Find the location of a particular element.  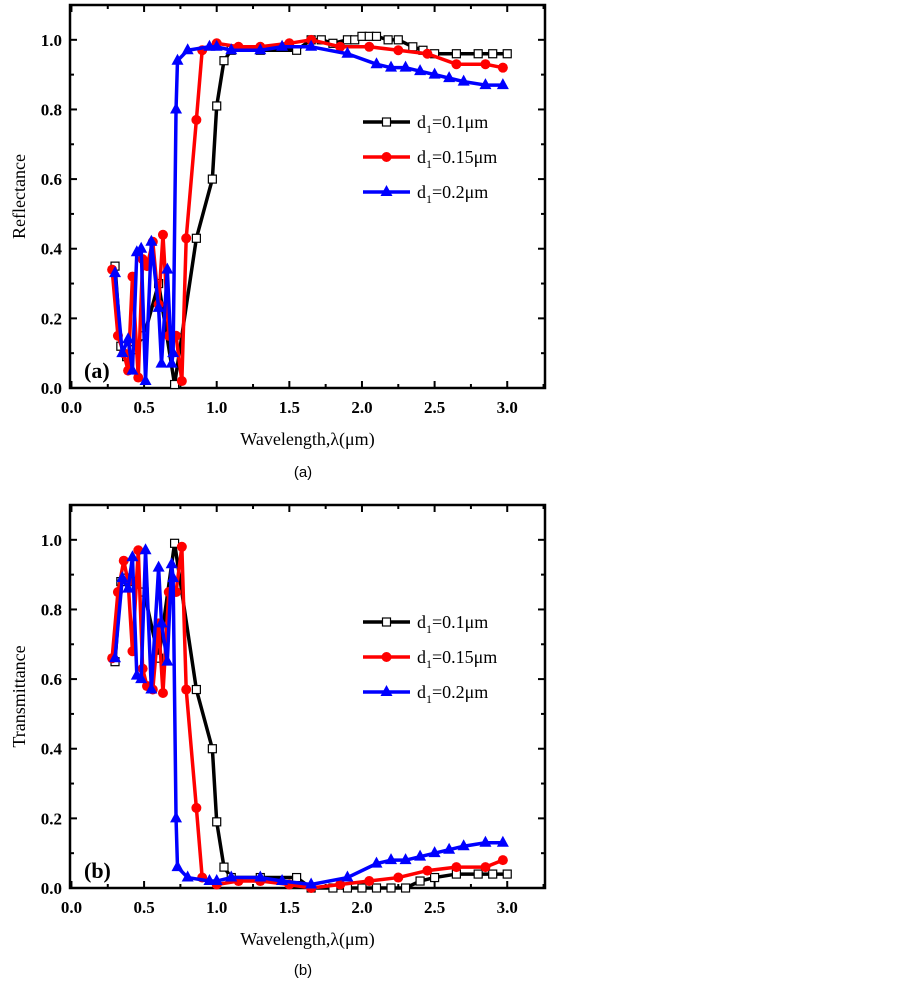

x-tick-label: 0.0 is located at coordinates (71, 907).